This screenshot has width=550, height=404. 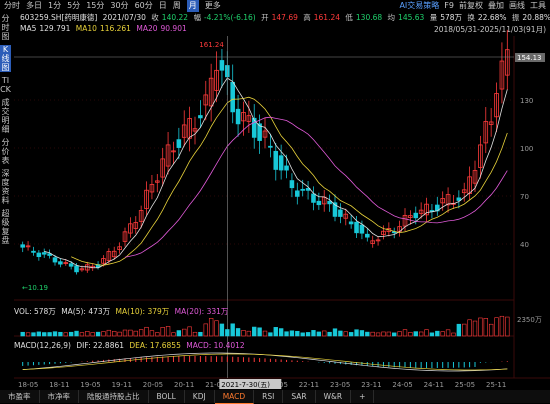 What do you see at coordinates (5, 227) in the screenshot?
I see `sidebar-item-6: 超级复盘` at bounding box center [5, 227].